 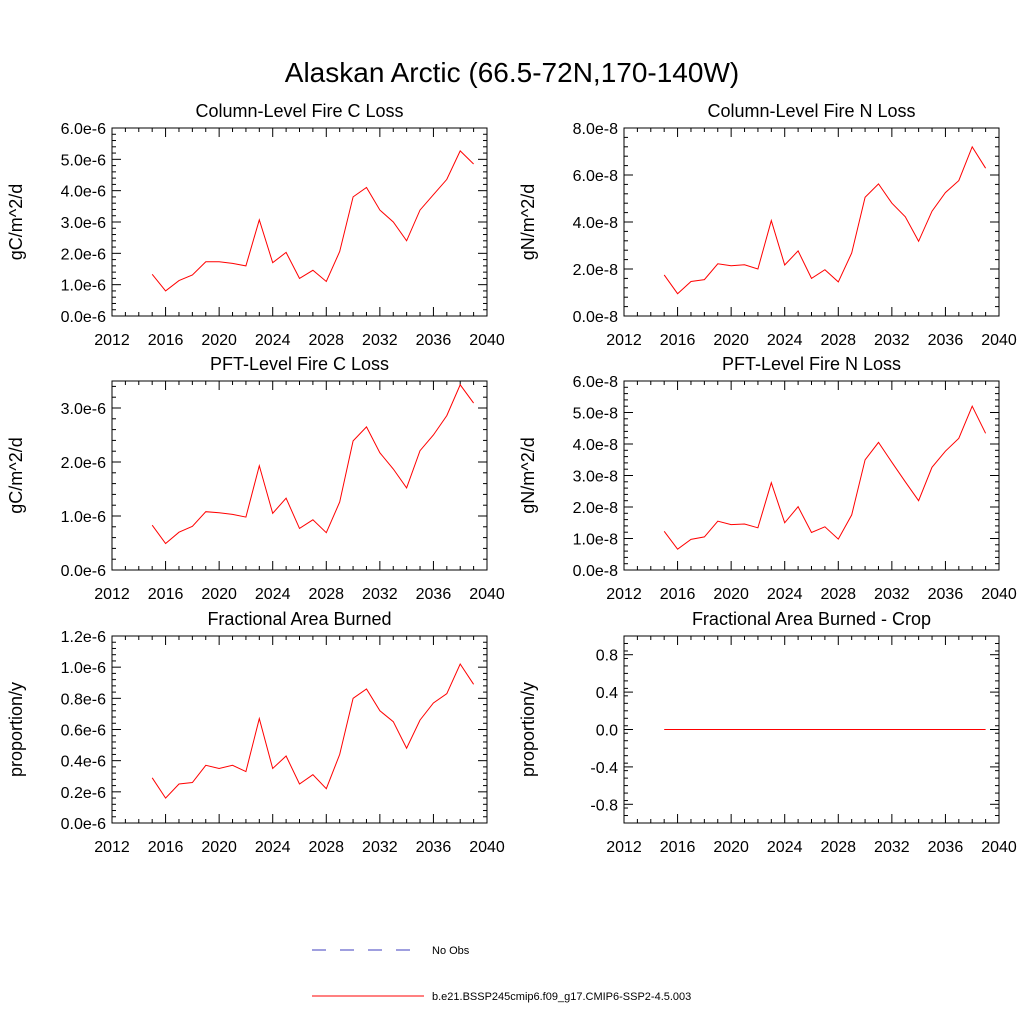 What do you see at coordinates (607, 731) in the screenshot?
I see `y-tick-label: 0.0` at bounding box center [607, 731].